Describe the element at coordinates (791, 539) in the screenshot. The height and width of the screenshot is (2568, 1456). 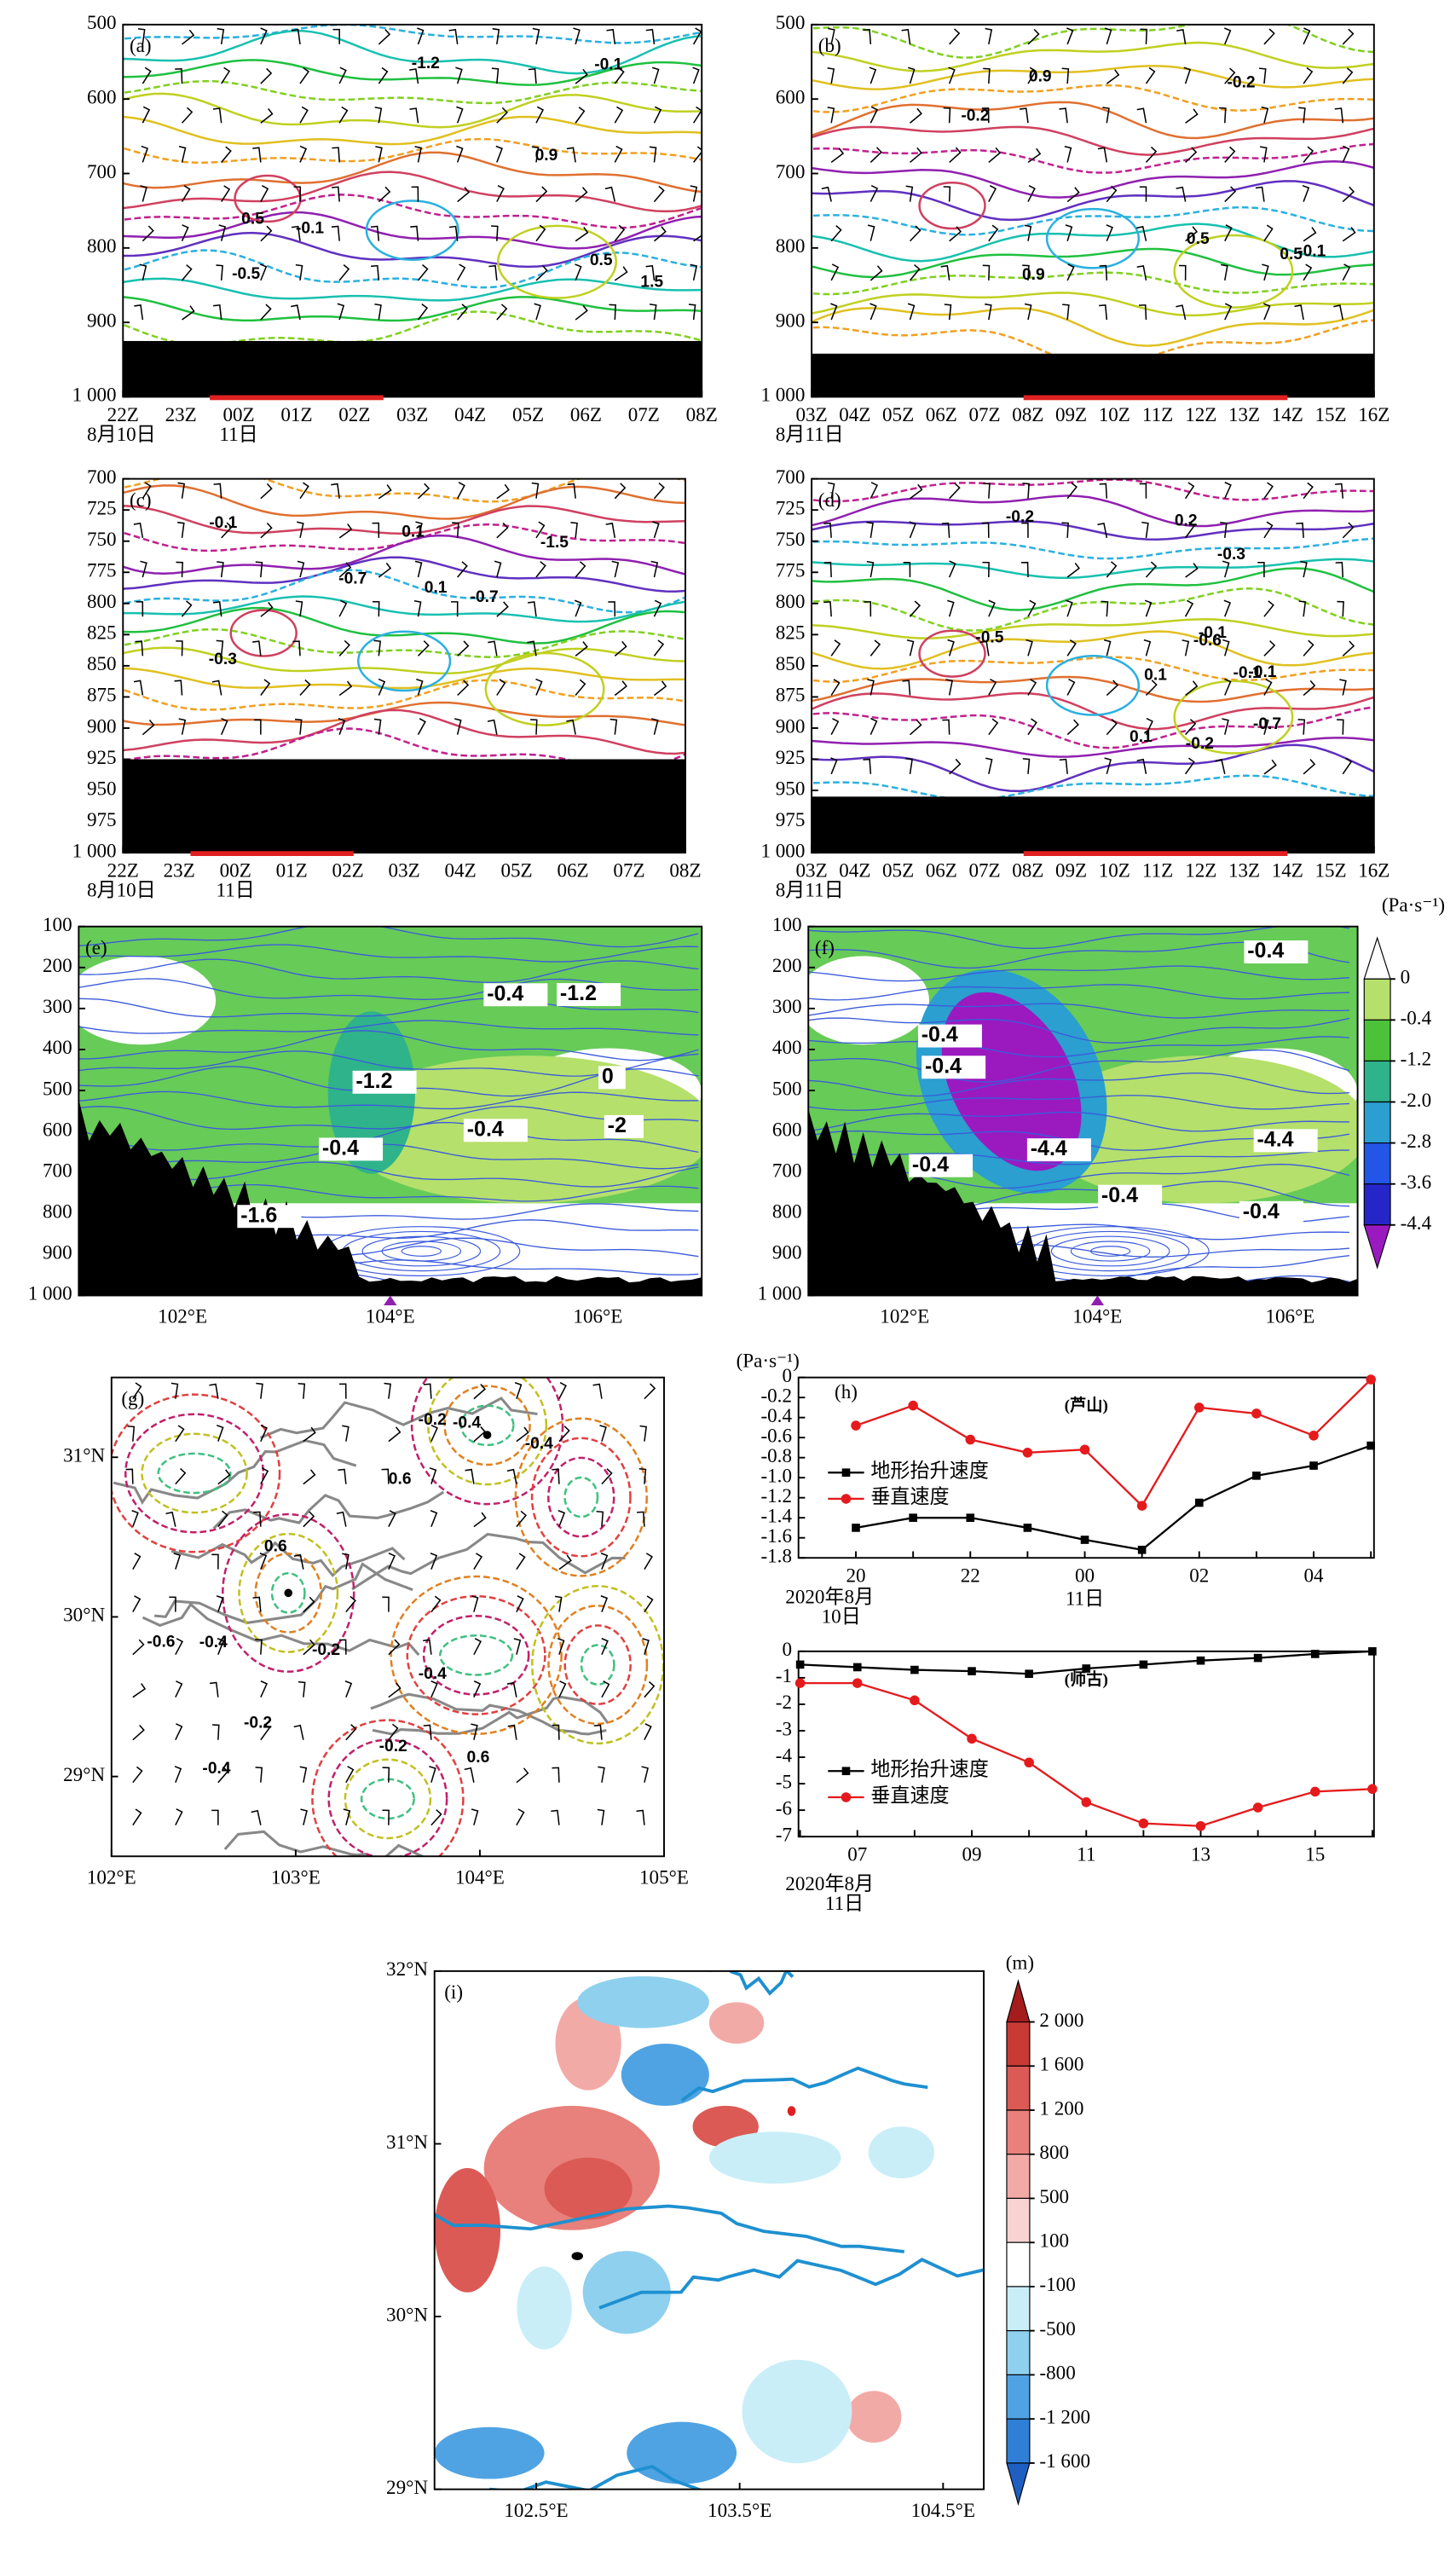
I see `y-tick-label: 750` at that location.